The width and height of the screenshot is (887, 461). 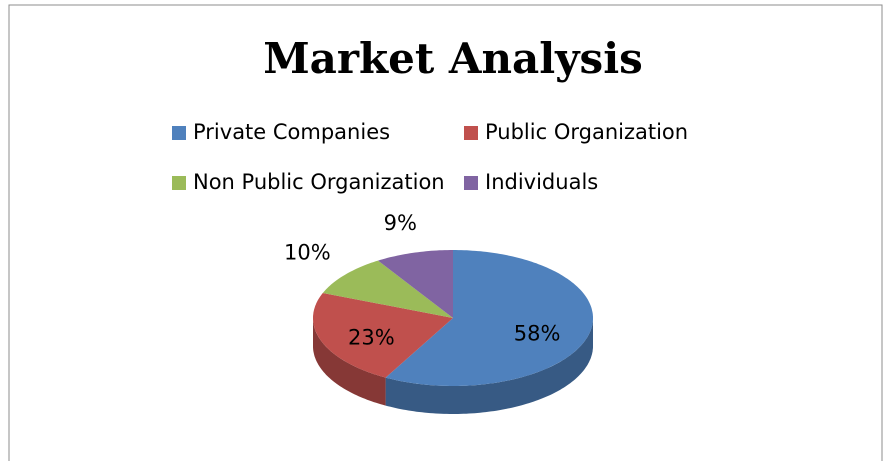 I want to click on legend-label: Public Organization, so click(x=586, y=132).